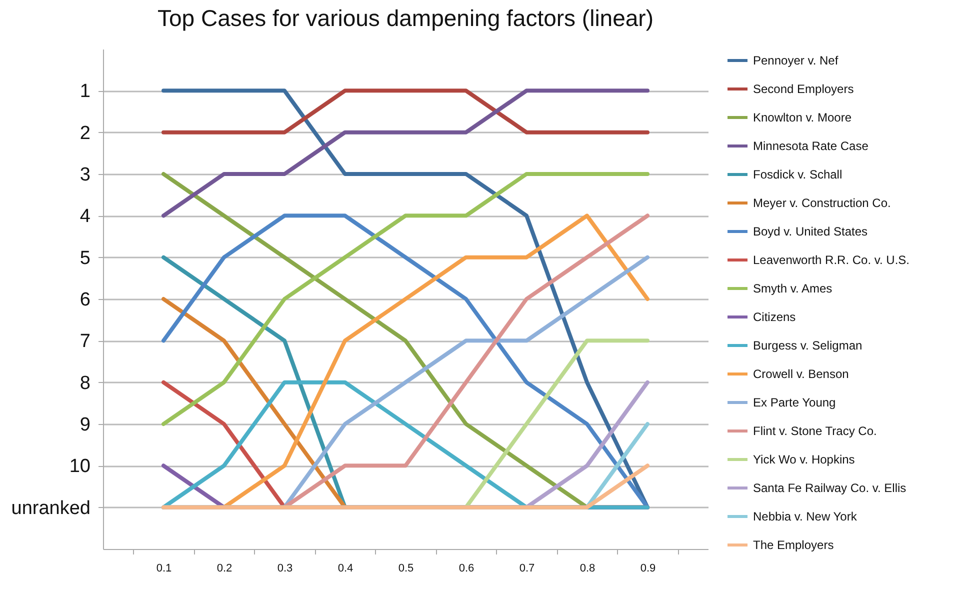 The height and width of the screenshot is (597, 956). Describe the element at coordinates (805, 517) in the screenshot. I see `legend-label: Nebbia v. New York` at that location.